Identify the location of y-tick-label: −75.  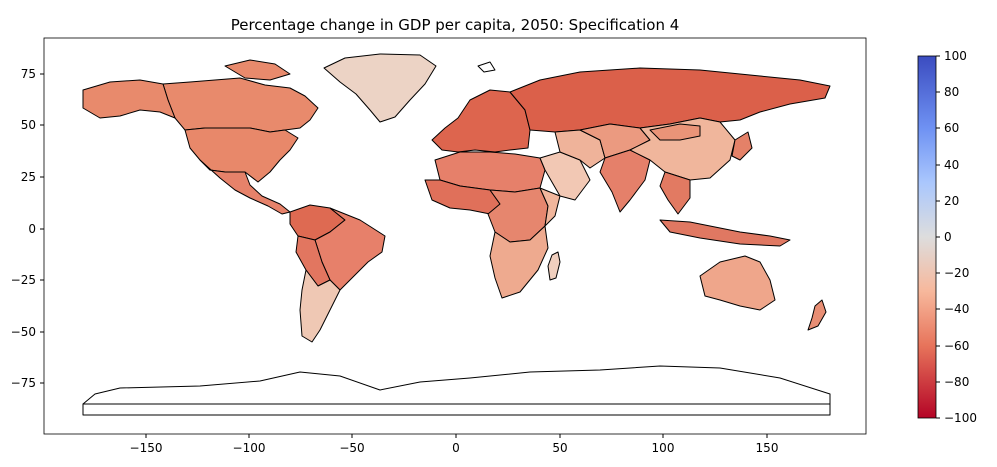
(23, 383).